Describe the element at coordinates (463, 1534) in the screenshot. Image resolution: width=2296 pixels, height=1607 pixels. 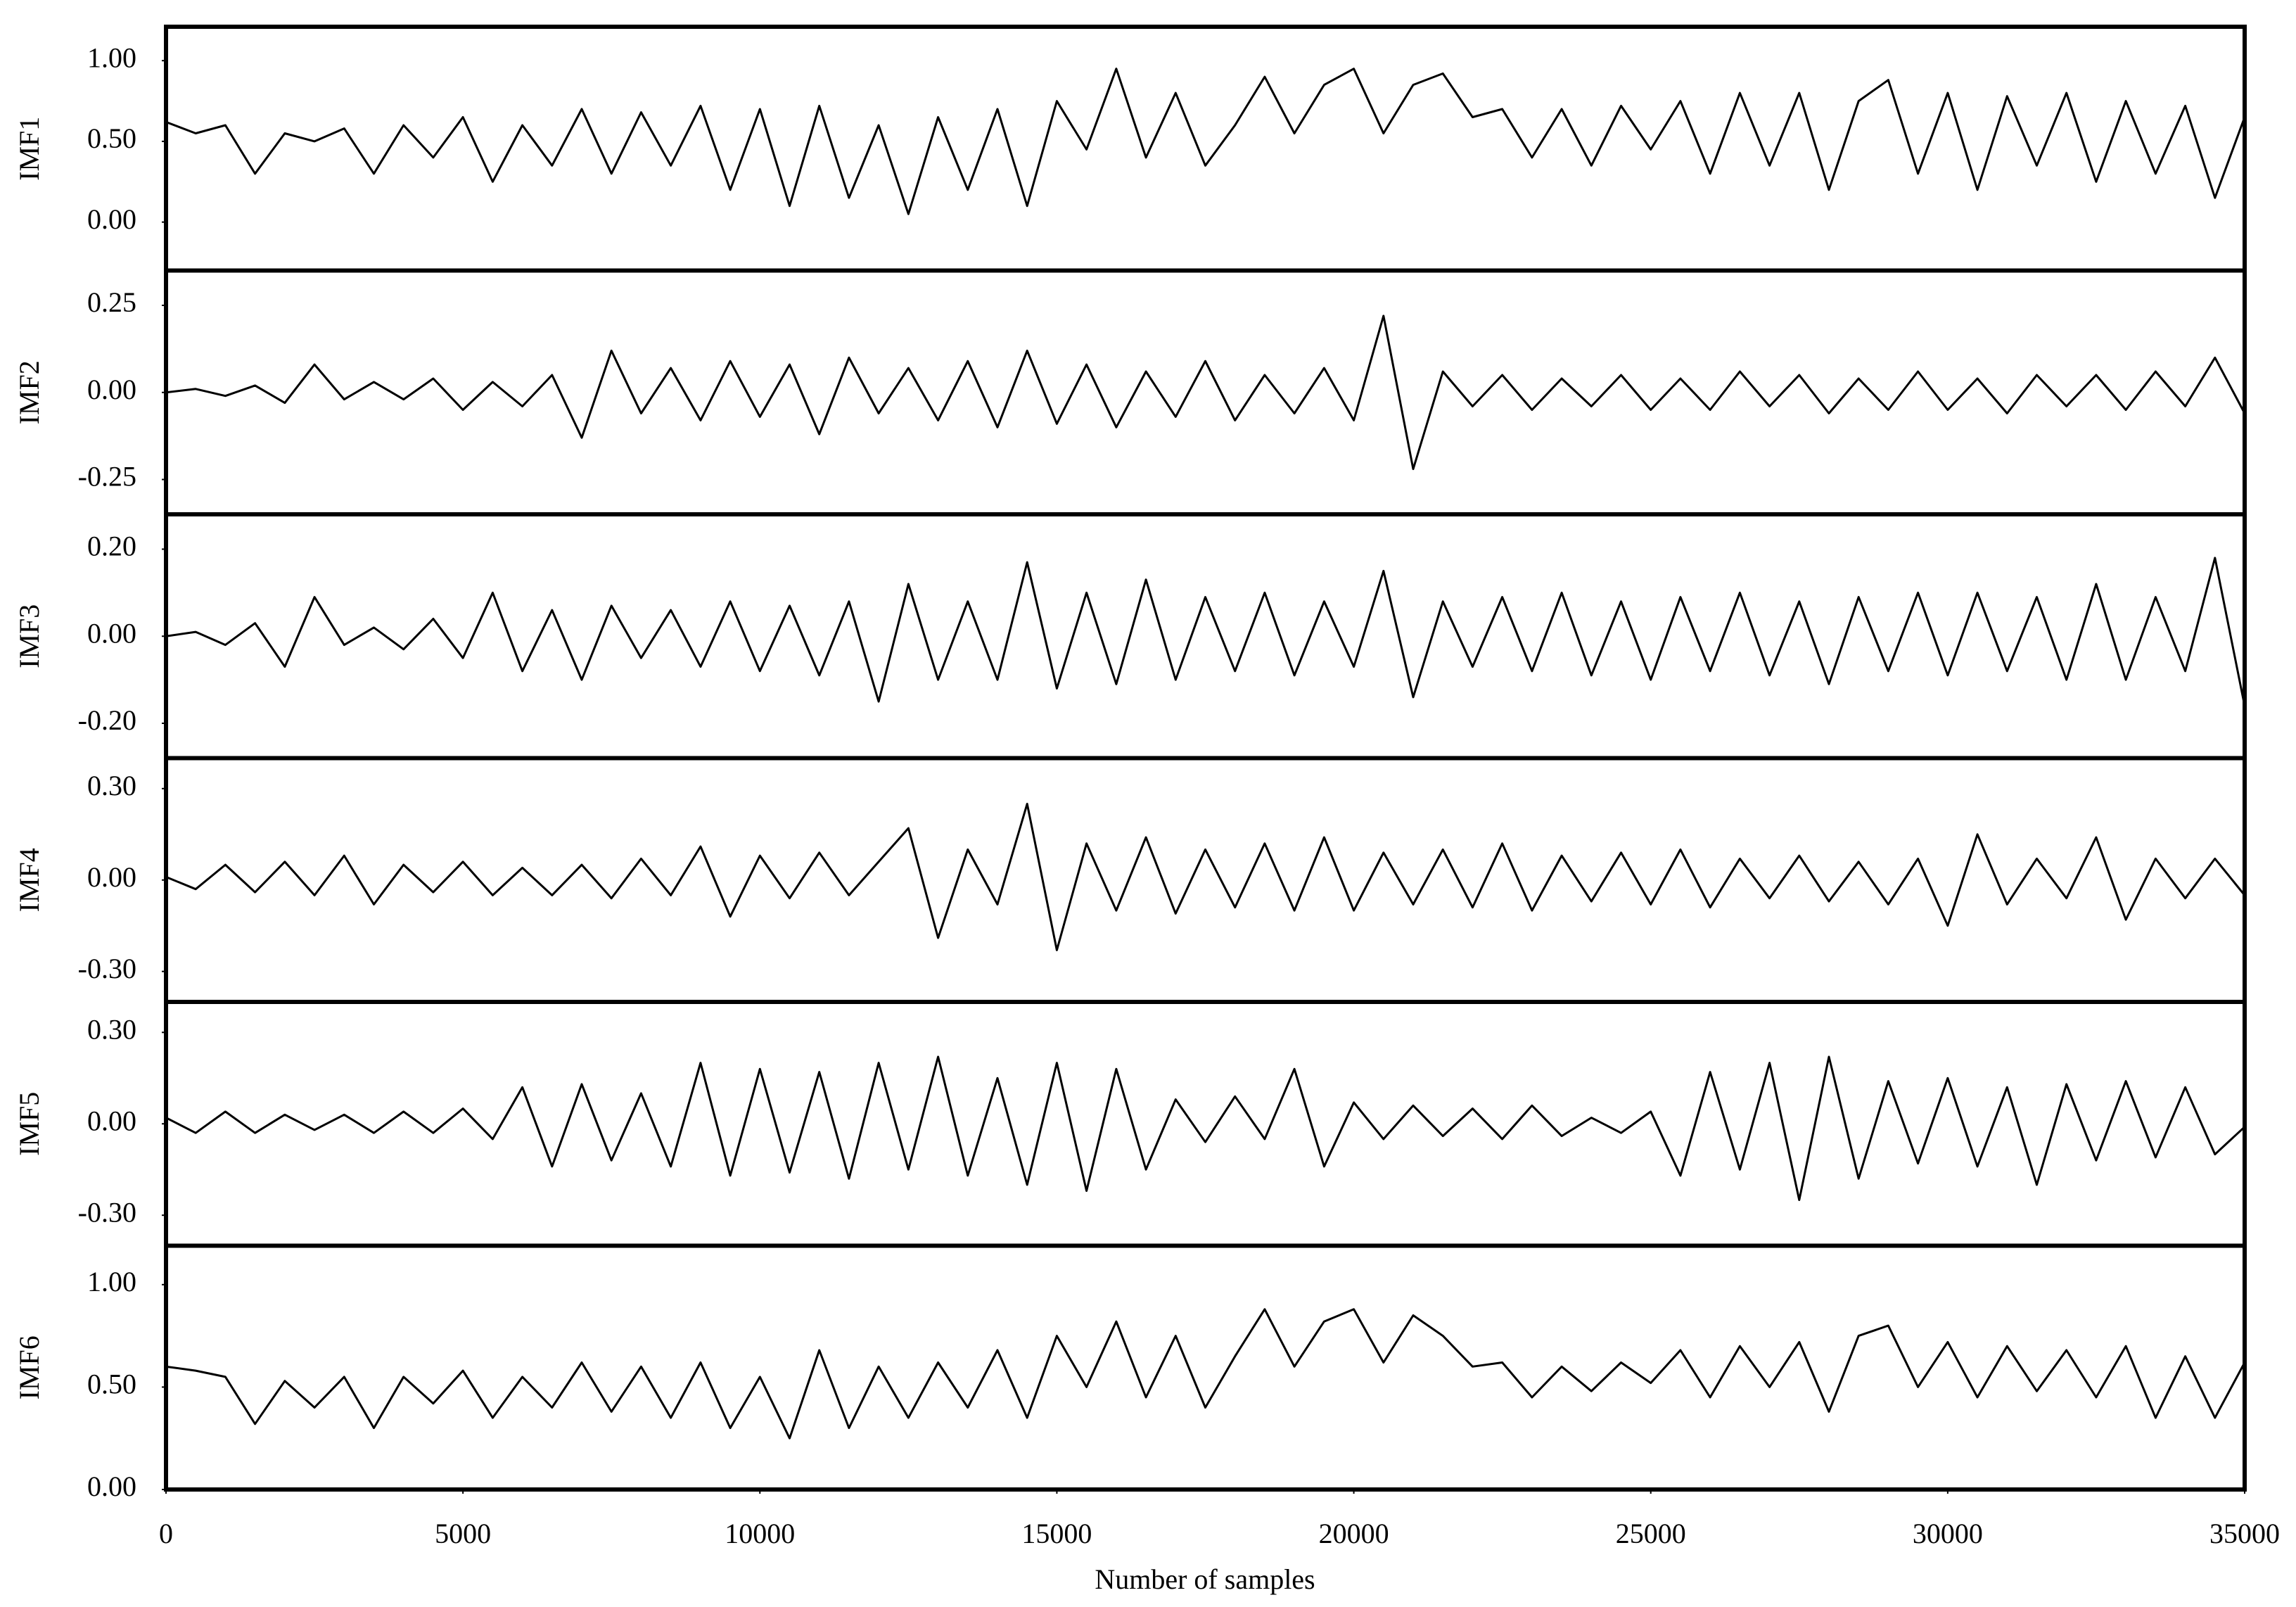
I see `x-tick-label: 5000` at that location.